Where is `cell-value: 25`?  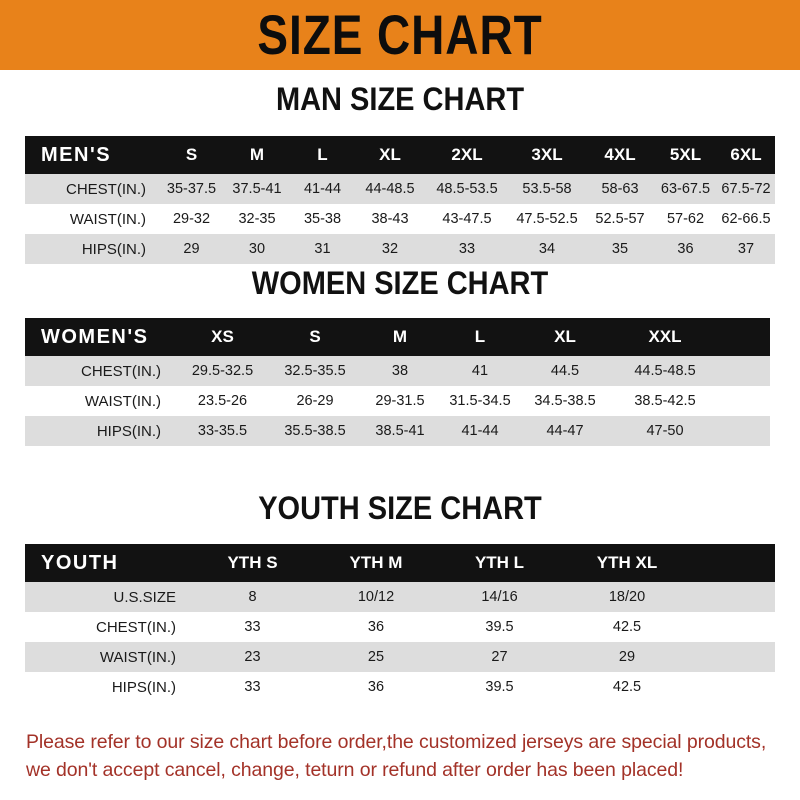
cell-value: 25 is located at coordinates (376, 657).